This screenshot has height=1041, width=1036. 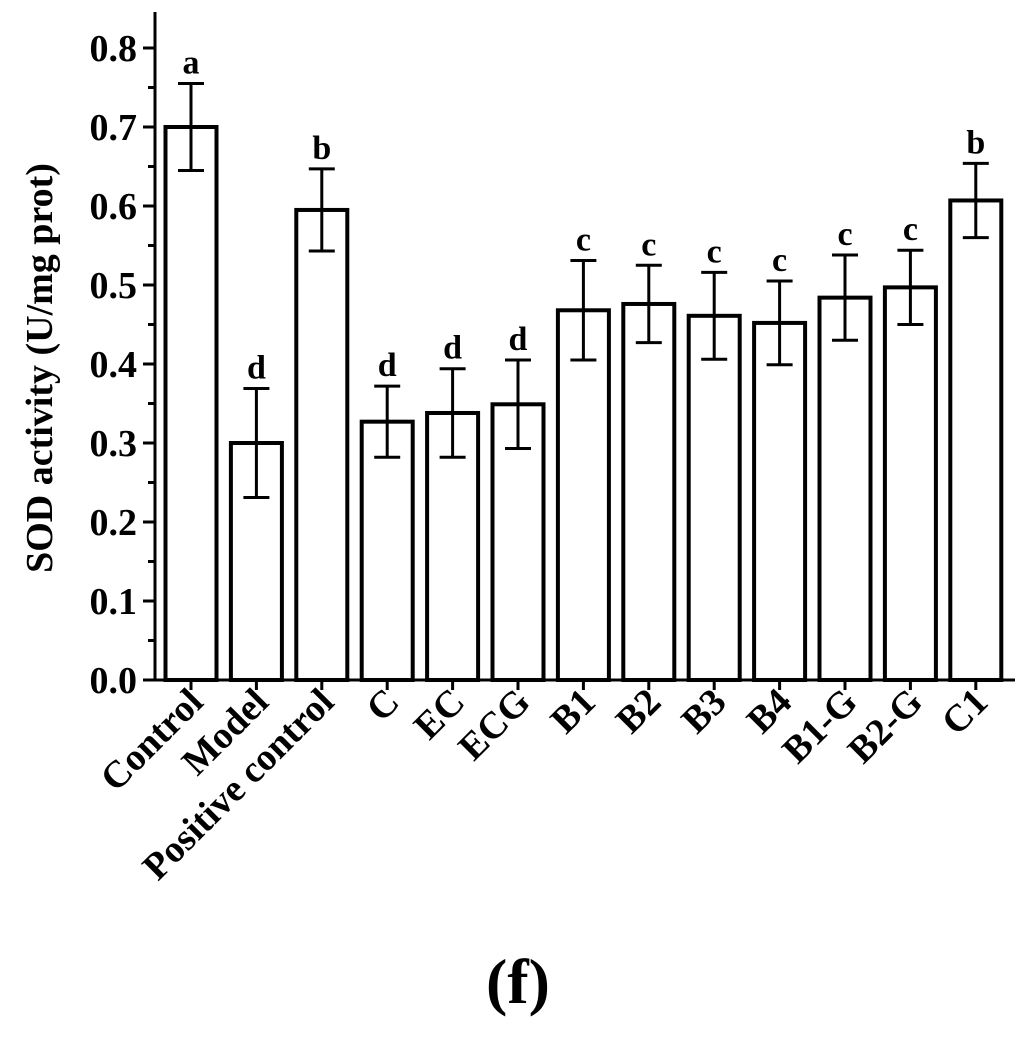 I want to click on x-tick-label: C1, so click(x=965, y=712).